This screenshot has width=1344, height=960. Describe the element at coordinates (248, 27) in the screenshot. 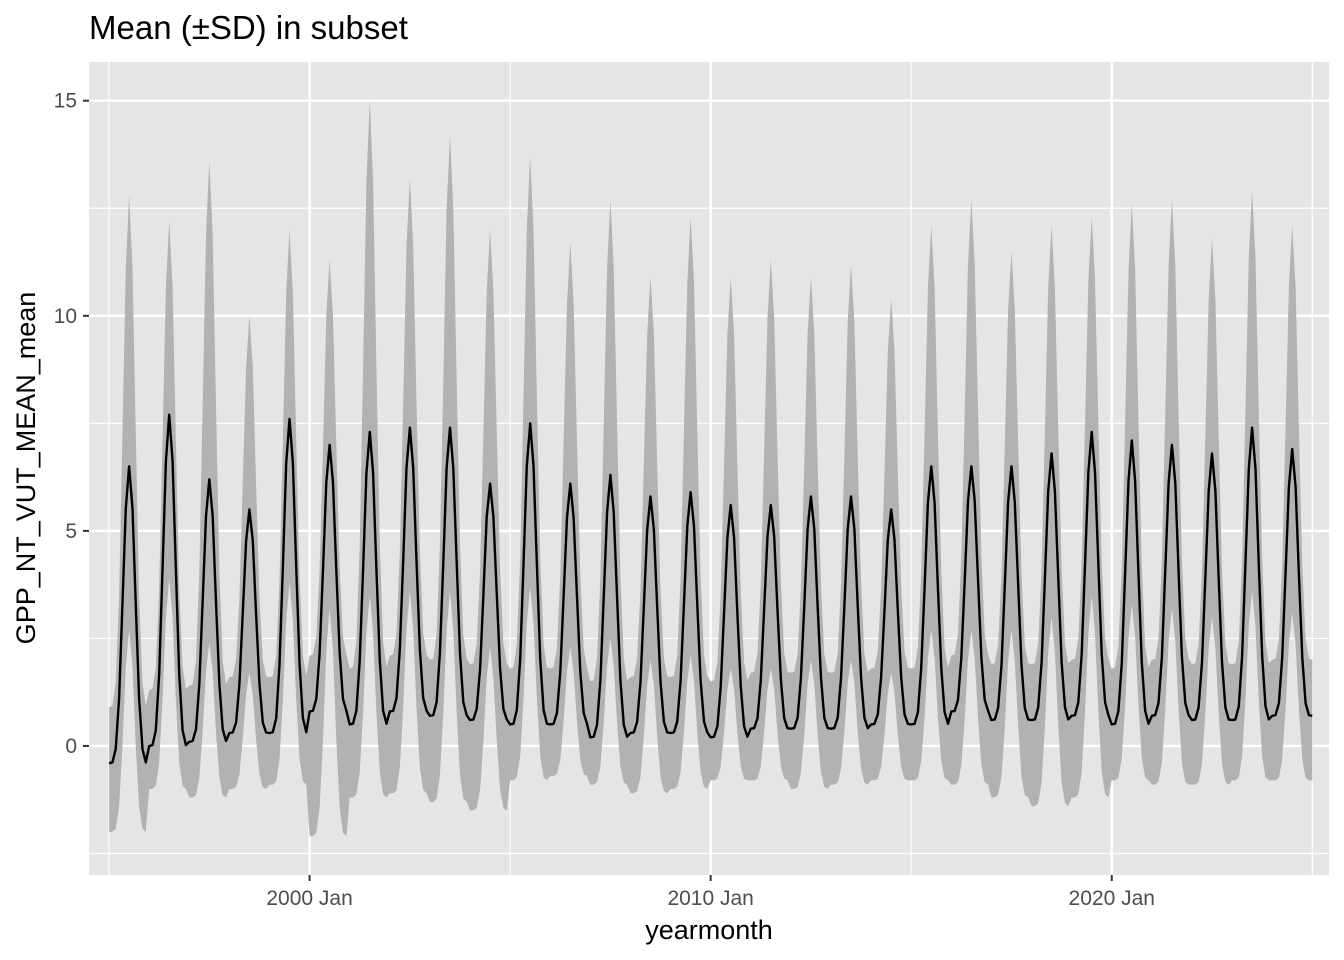

I see `chart-title: Mean (±SD) in subset` at that location.